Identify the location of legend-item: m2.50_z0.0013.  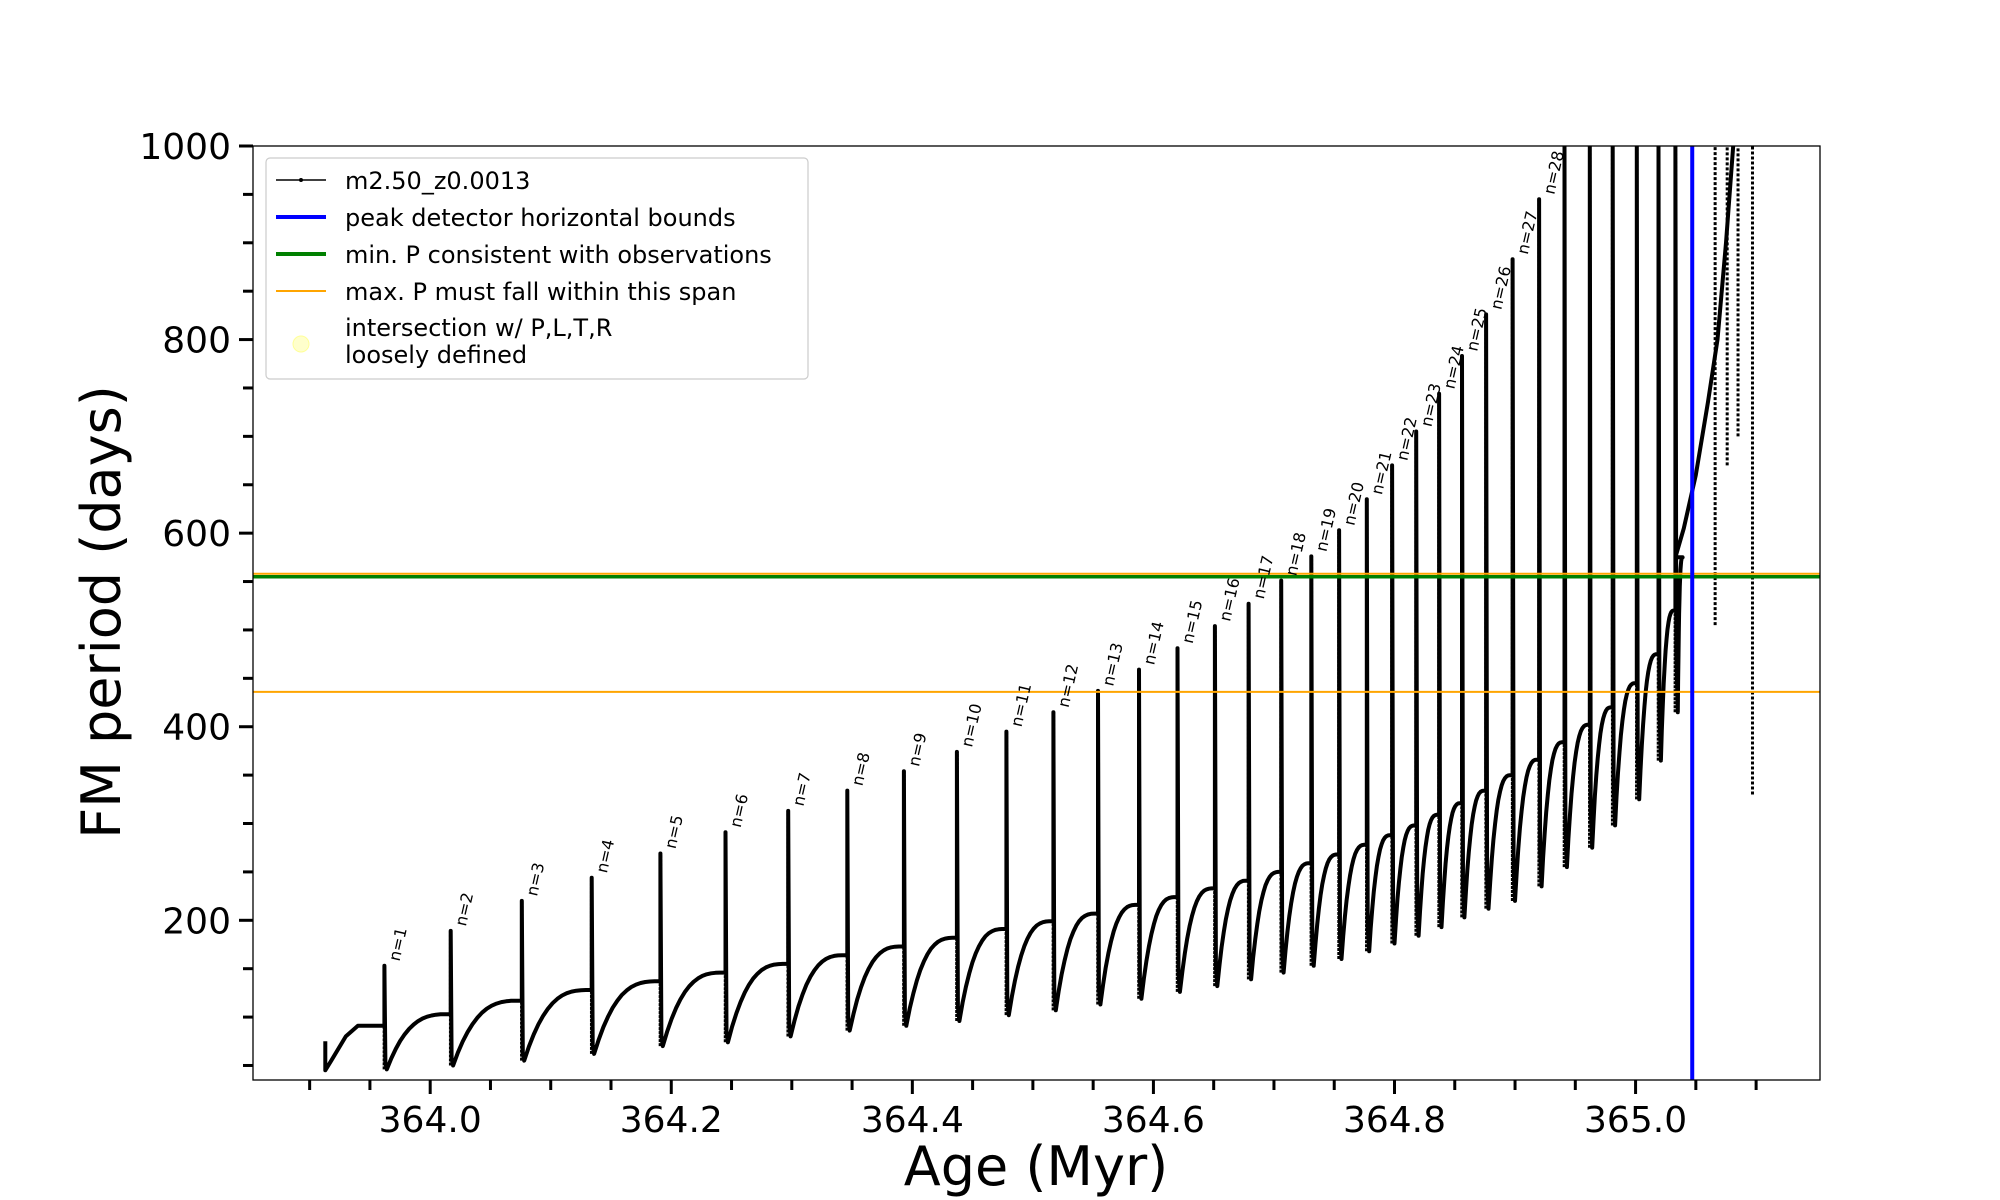
(403, 181).